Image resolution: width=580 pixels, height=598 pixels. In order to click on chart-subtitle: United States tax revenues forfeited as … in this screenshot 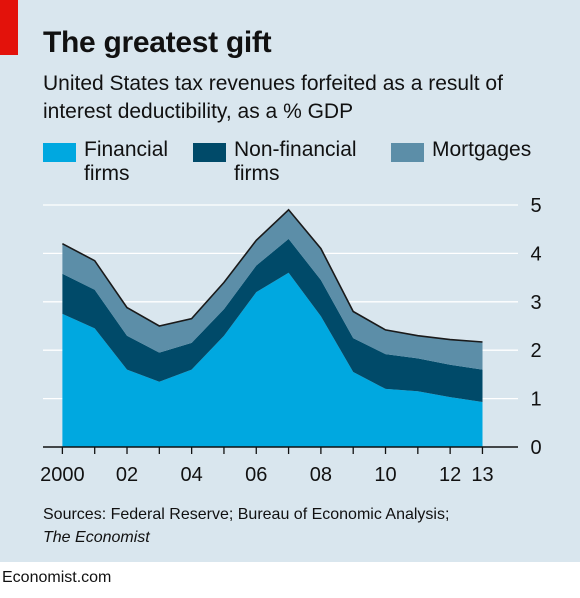, I will do `click(273, 97)`.